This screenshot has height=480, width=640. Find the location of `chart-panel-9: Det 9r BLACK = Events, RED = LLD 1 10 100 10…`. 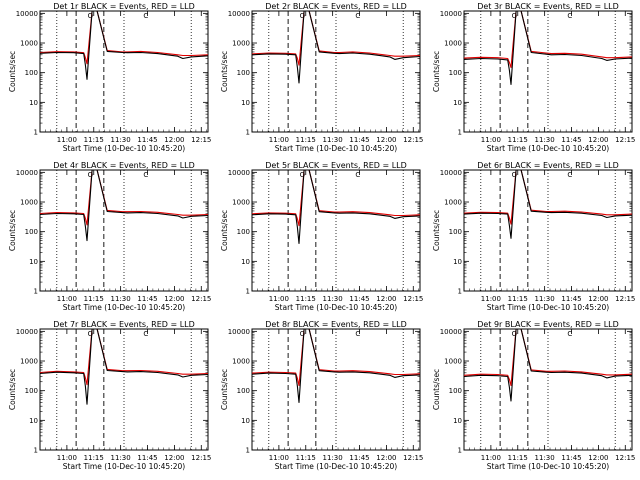

chart-panel-9: Det 9r BLACK = Events, RED = LLD 1 10 100 10… is located at coordinates (533, 395).